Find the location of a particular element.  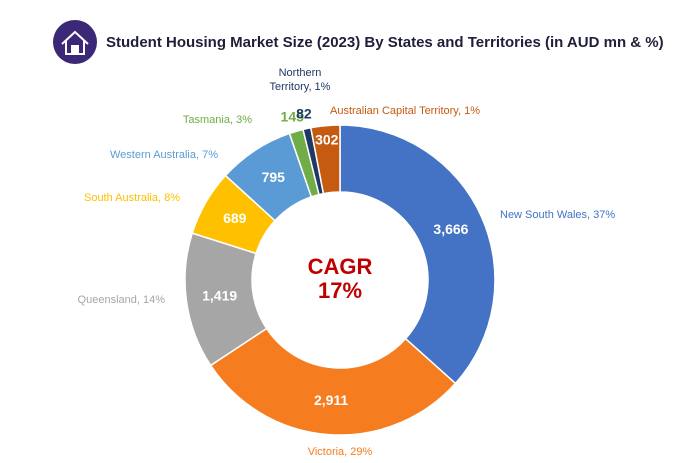

category-label: Northern Territory, 1% is located at coordinates (300, 80).